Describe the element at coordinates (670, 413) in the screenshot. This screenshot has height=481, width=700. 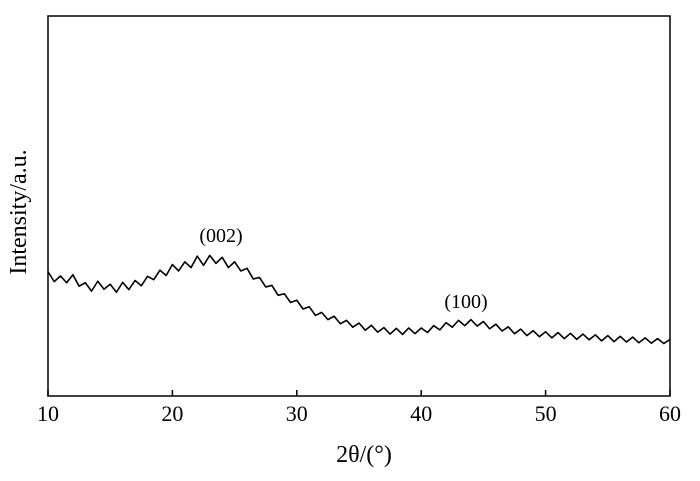
I see `x-tick-label: 60` at that location.